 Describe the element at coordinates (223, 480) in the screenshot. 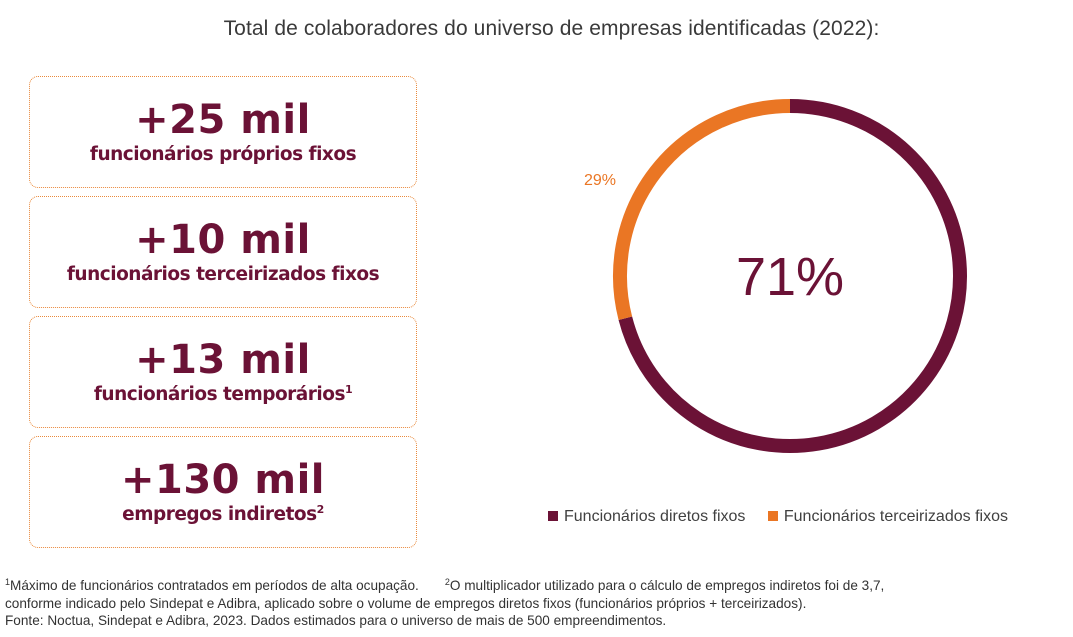

I see `stat-value: +130 mil` at that location.